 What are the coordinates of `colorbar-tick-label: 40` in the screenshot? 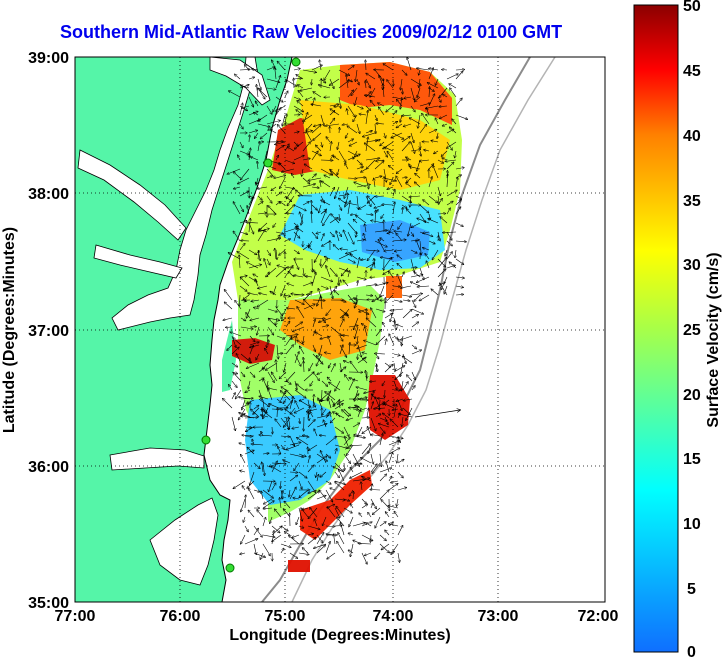 It's located at (692, 136).